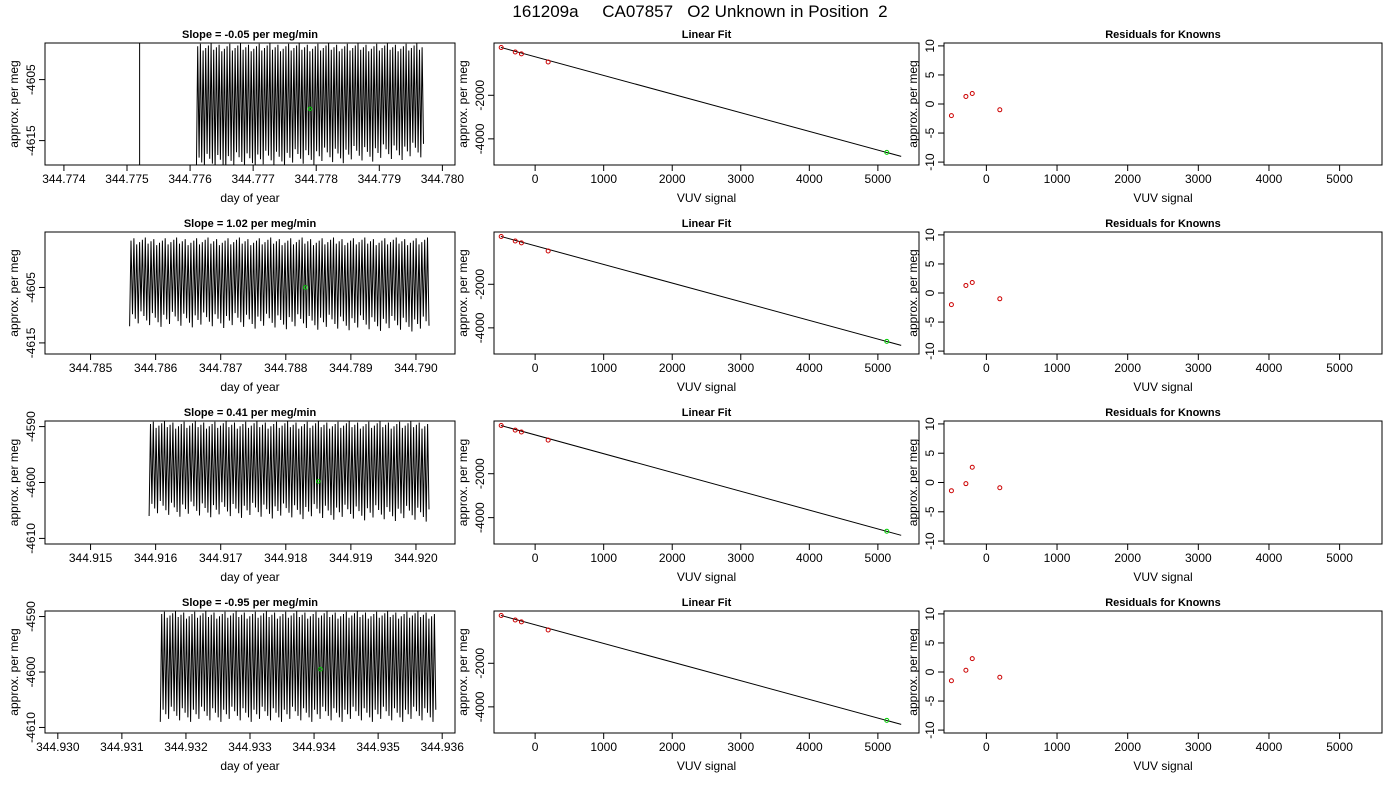 The width and height of the screenshot is (1400, 800). I want to click on x-tick-label: 344.778, so click(317, 179).